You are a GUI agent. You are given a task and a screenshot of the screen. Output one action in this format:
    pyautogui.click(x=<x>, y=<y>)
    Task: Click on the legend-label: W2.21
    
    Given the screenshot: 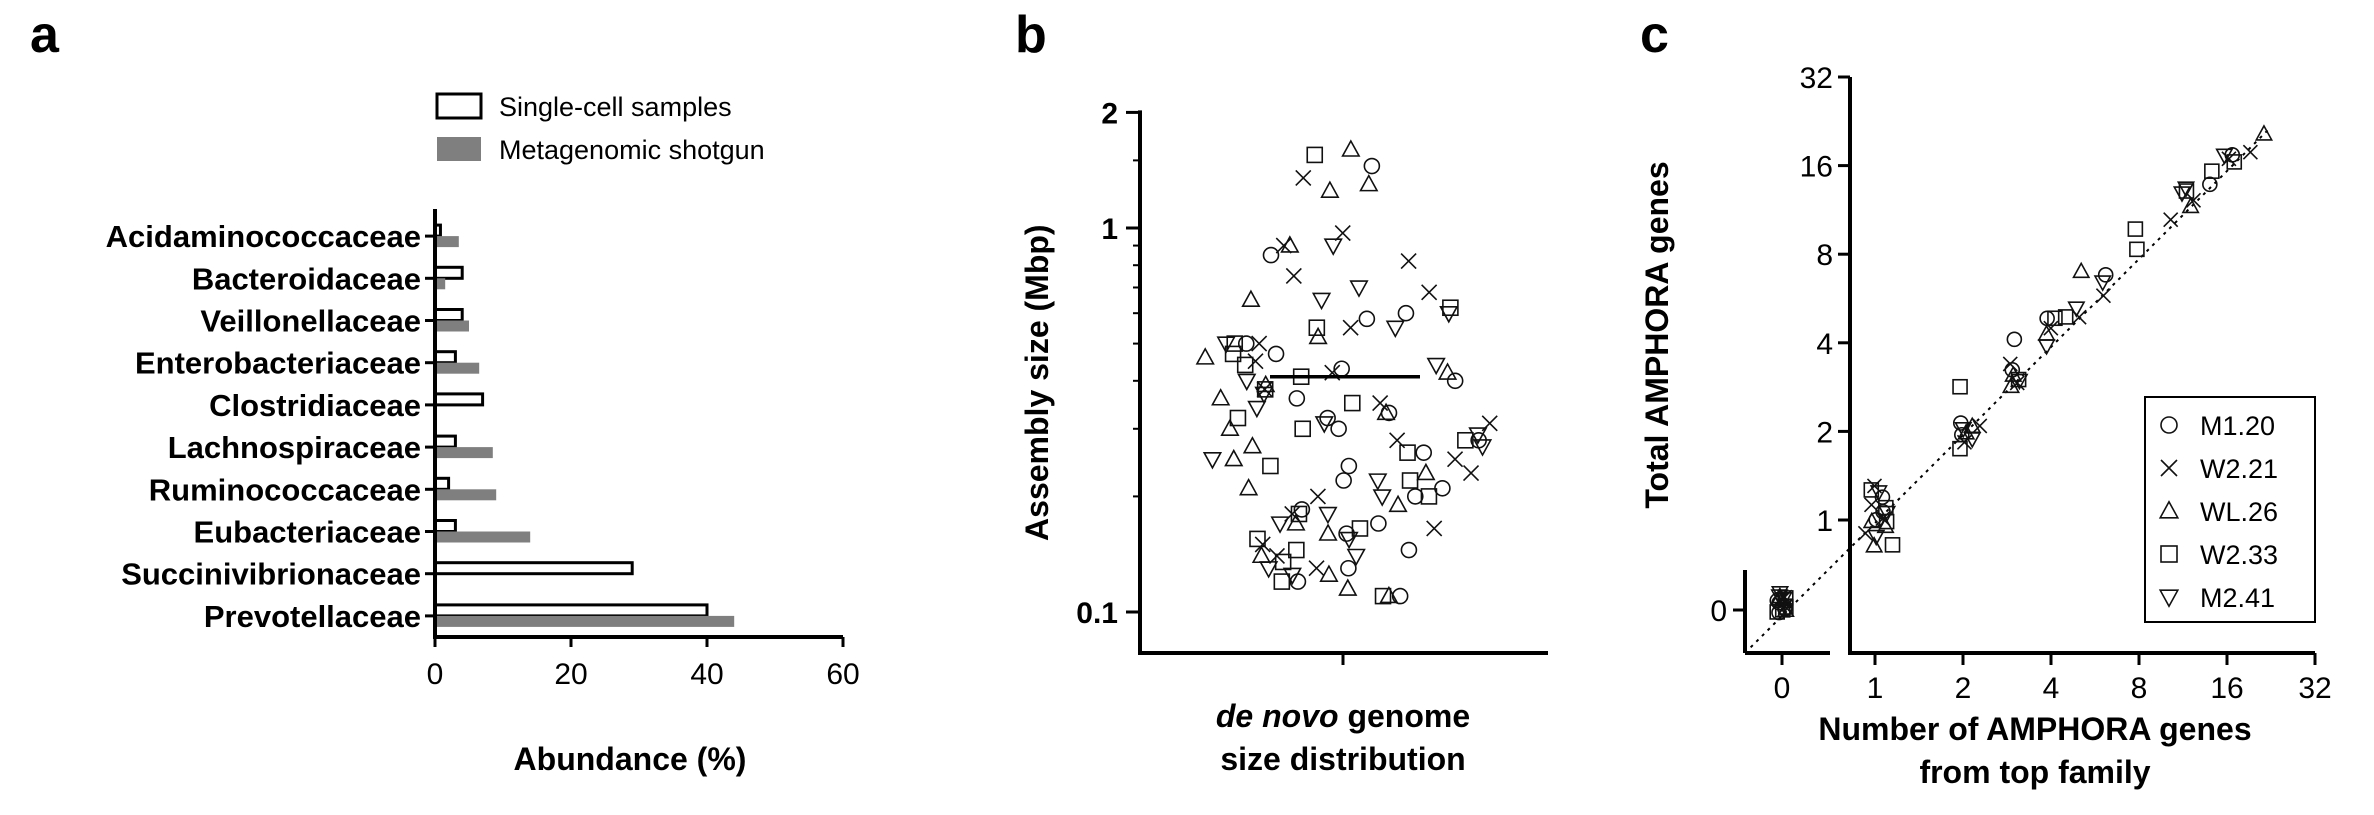 What is the action you would take?
    pyautogui.click(x=2239, y=469)
    